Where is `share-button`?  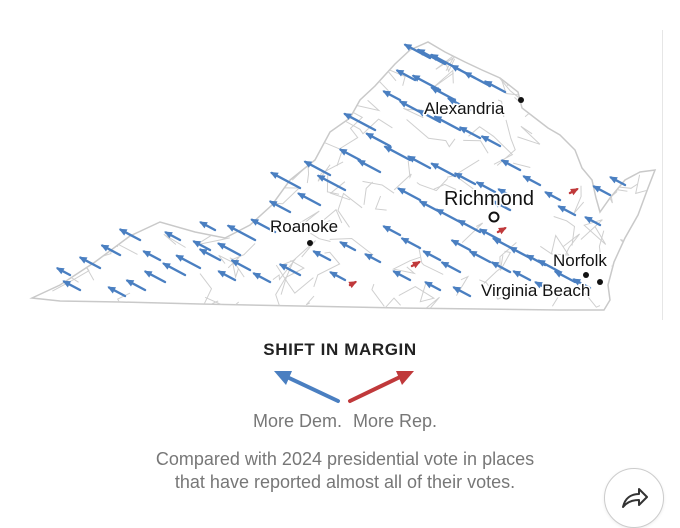
share-button is located at coordinates (634, 498).